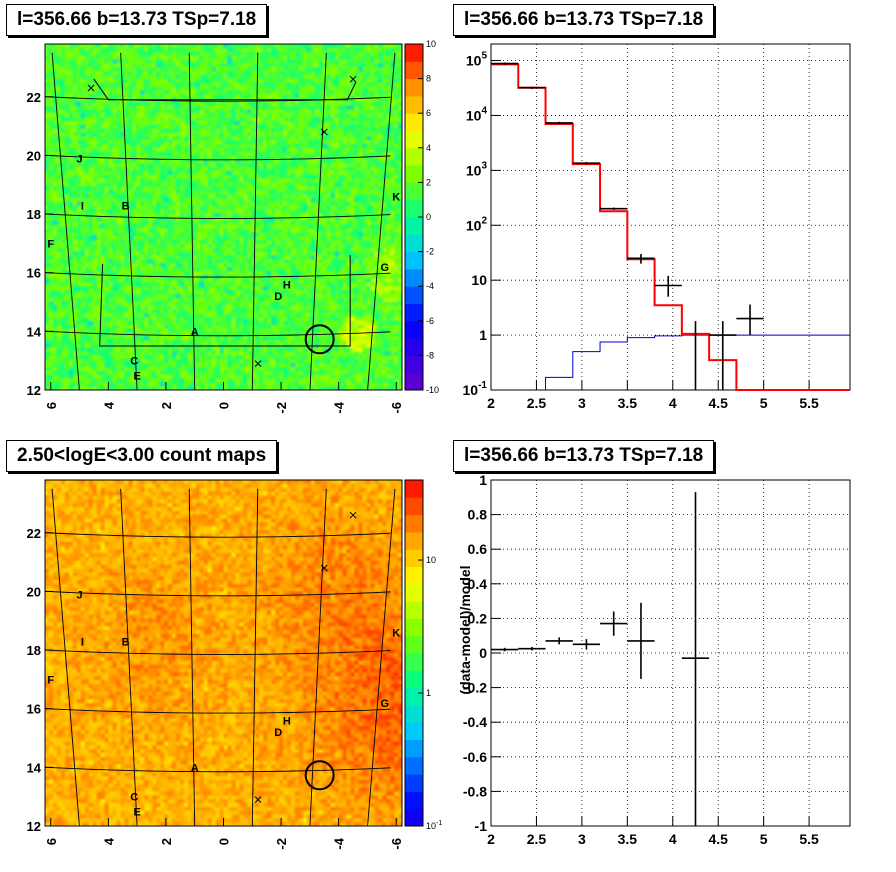  Describe the element at coordinates (477, 169) in the screenshot. I see `svg-text: 10³` at that location.